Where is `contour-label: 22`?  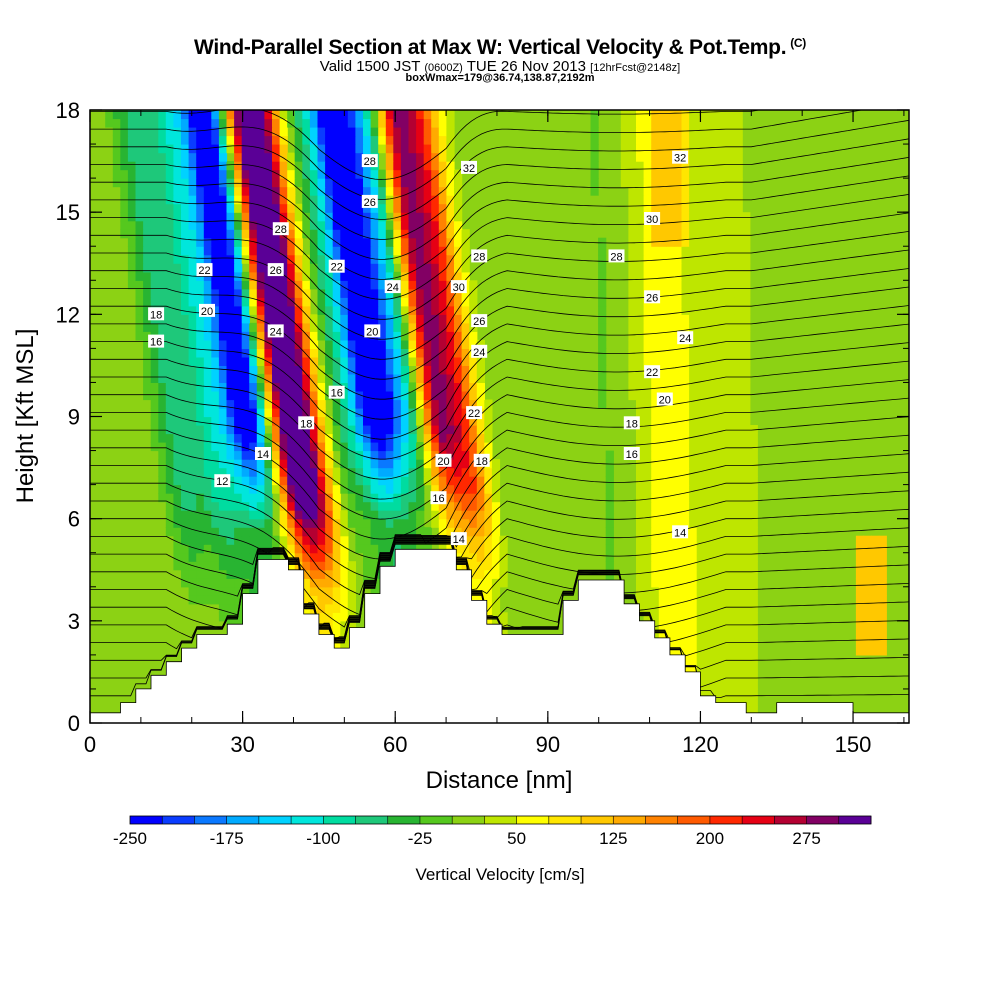
contour-label: 22 is located at coordinates (336, 266).